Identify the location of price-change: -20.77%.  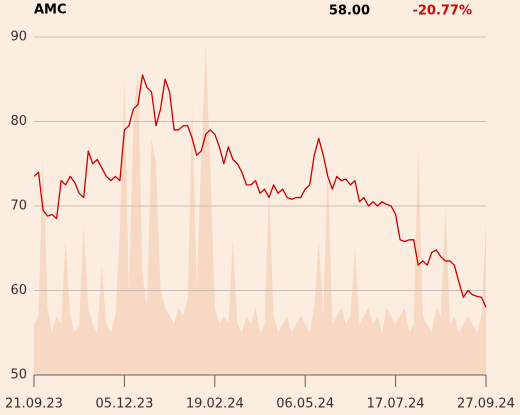
(442, 11).